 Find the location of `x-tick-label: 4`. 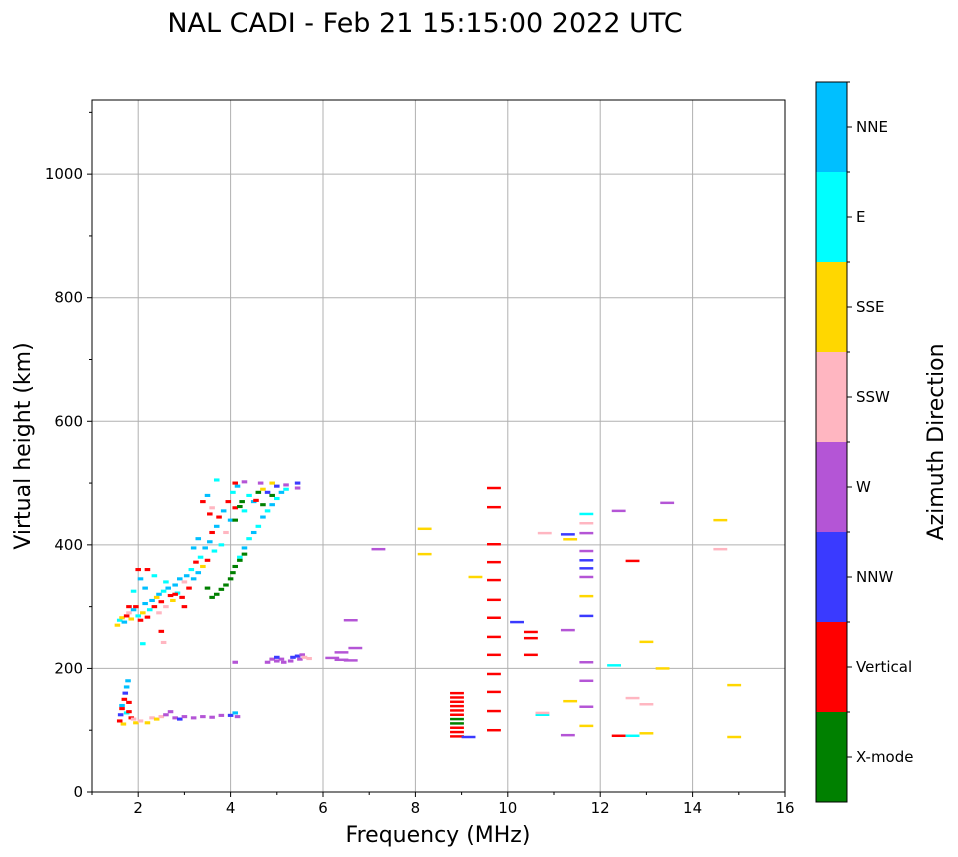

x-tick-label: 4 is located at coordinates (231, 808).